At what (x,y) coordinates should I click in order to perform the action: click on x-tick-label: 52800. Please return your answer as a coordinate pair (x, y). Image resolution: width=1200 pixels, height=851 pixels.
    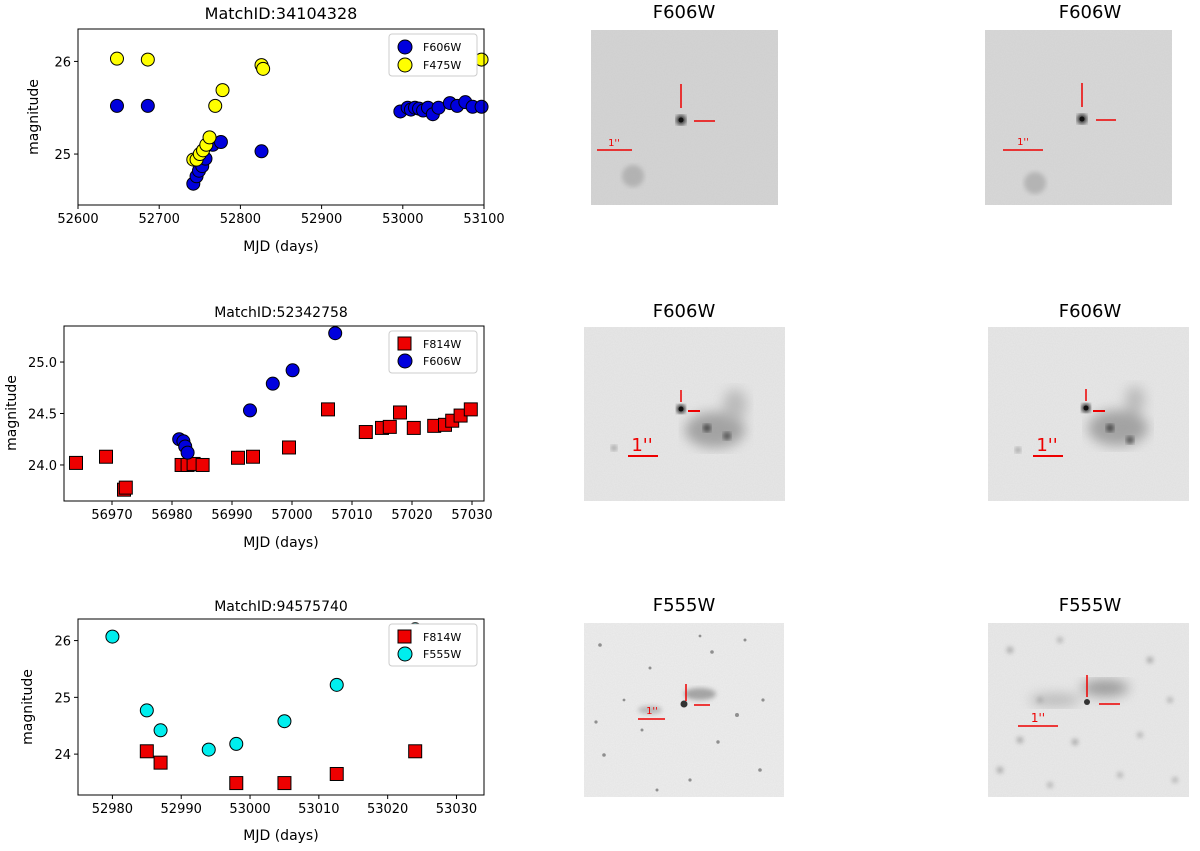
    Looking at the image, I should click on (240, 219).